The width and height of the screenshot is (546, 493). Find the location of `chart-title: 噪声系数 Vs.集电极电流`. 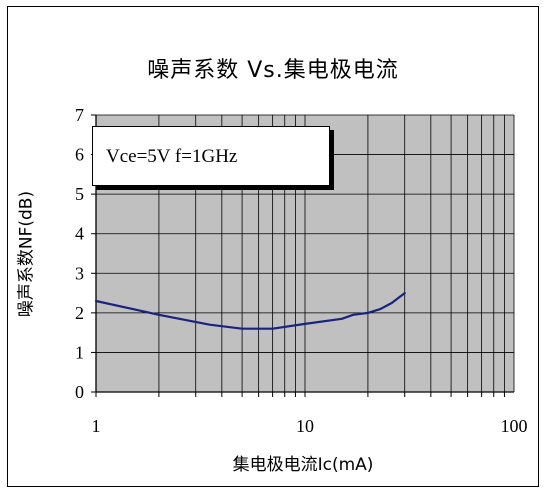

chart-title: 噪声系数 Vs.集电极电流 is located at coordinates (273, 70).